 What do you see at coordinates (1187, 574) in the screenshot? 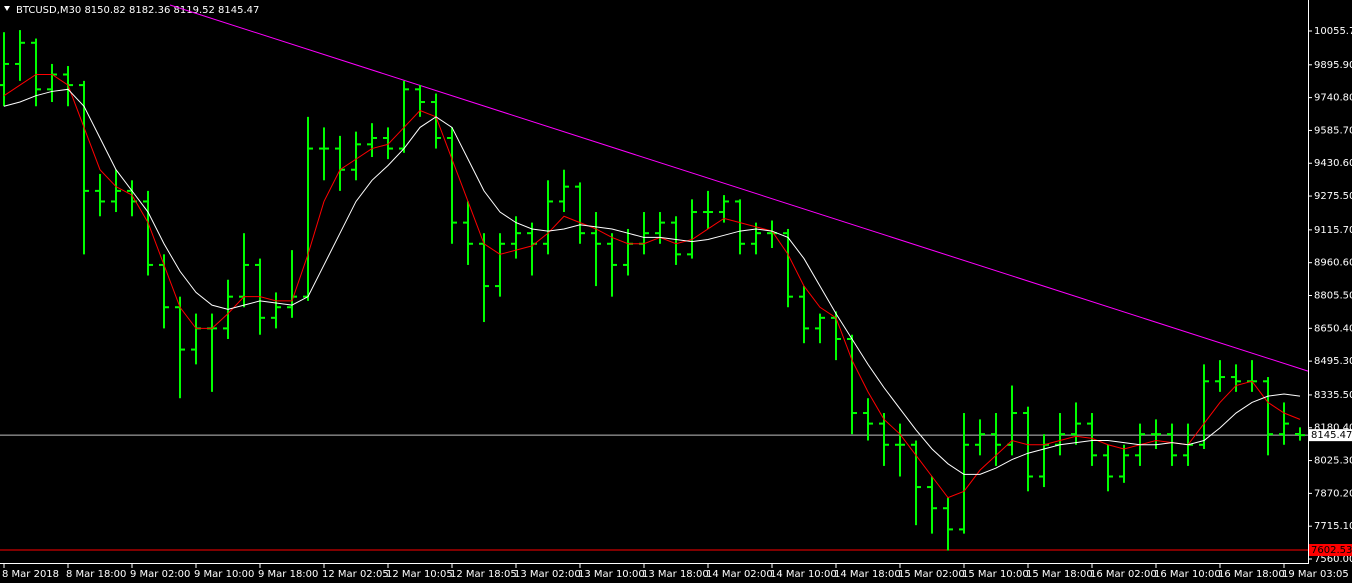
I see `x-tick-label: 16 Mar 10:00` at bounding box center [1187, 574].